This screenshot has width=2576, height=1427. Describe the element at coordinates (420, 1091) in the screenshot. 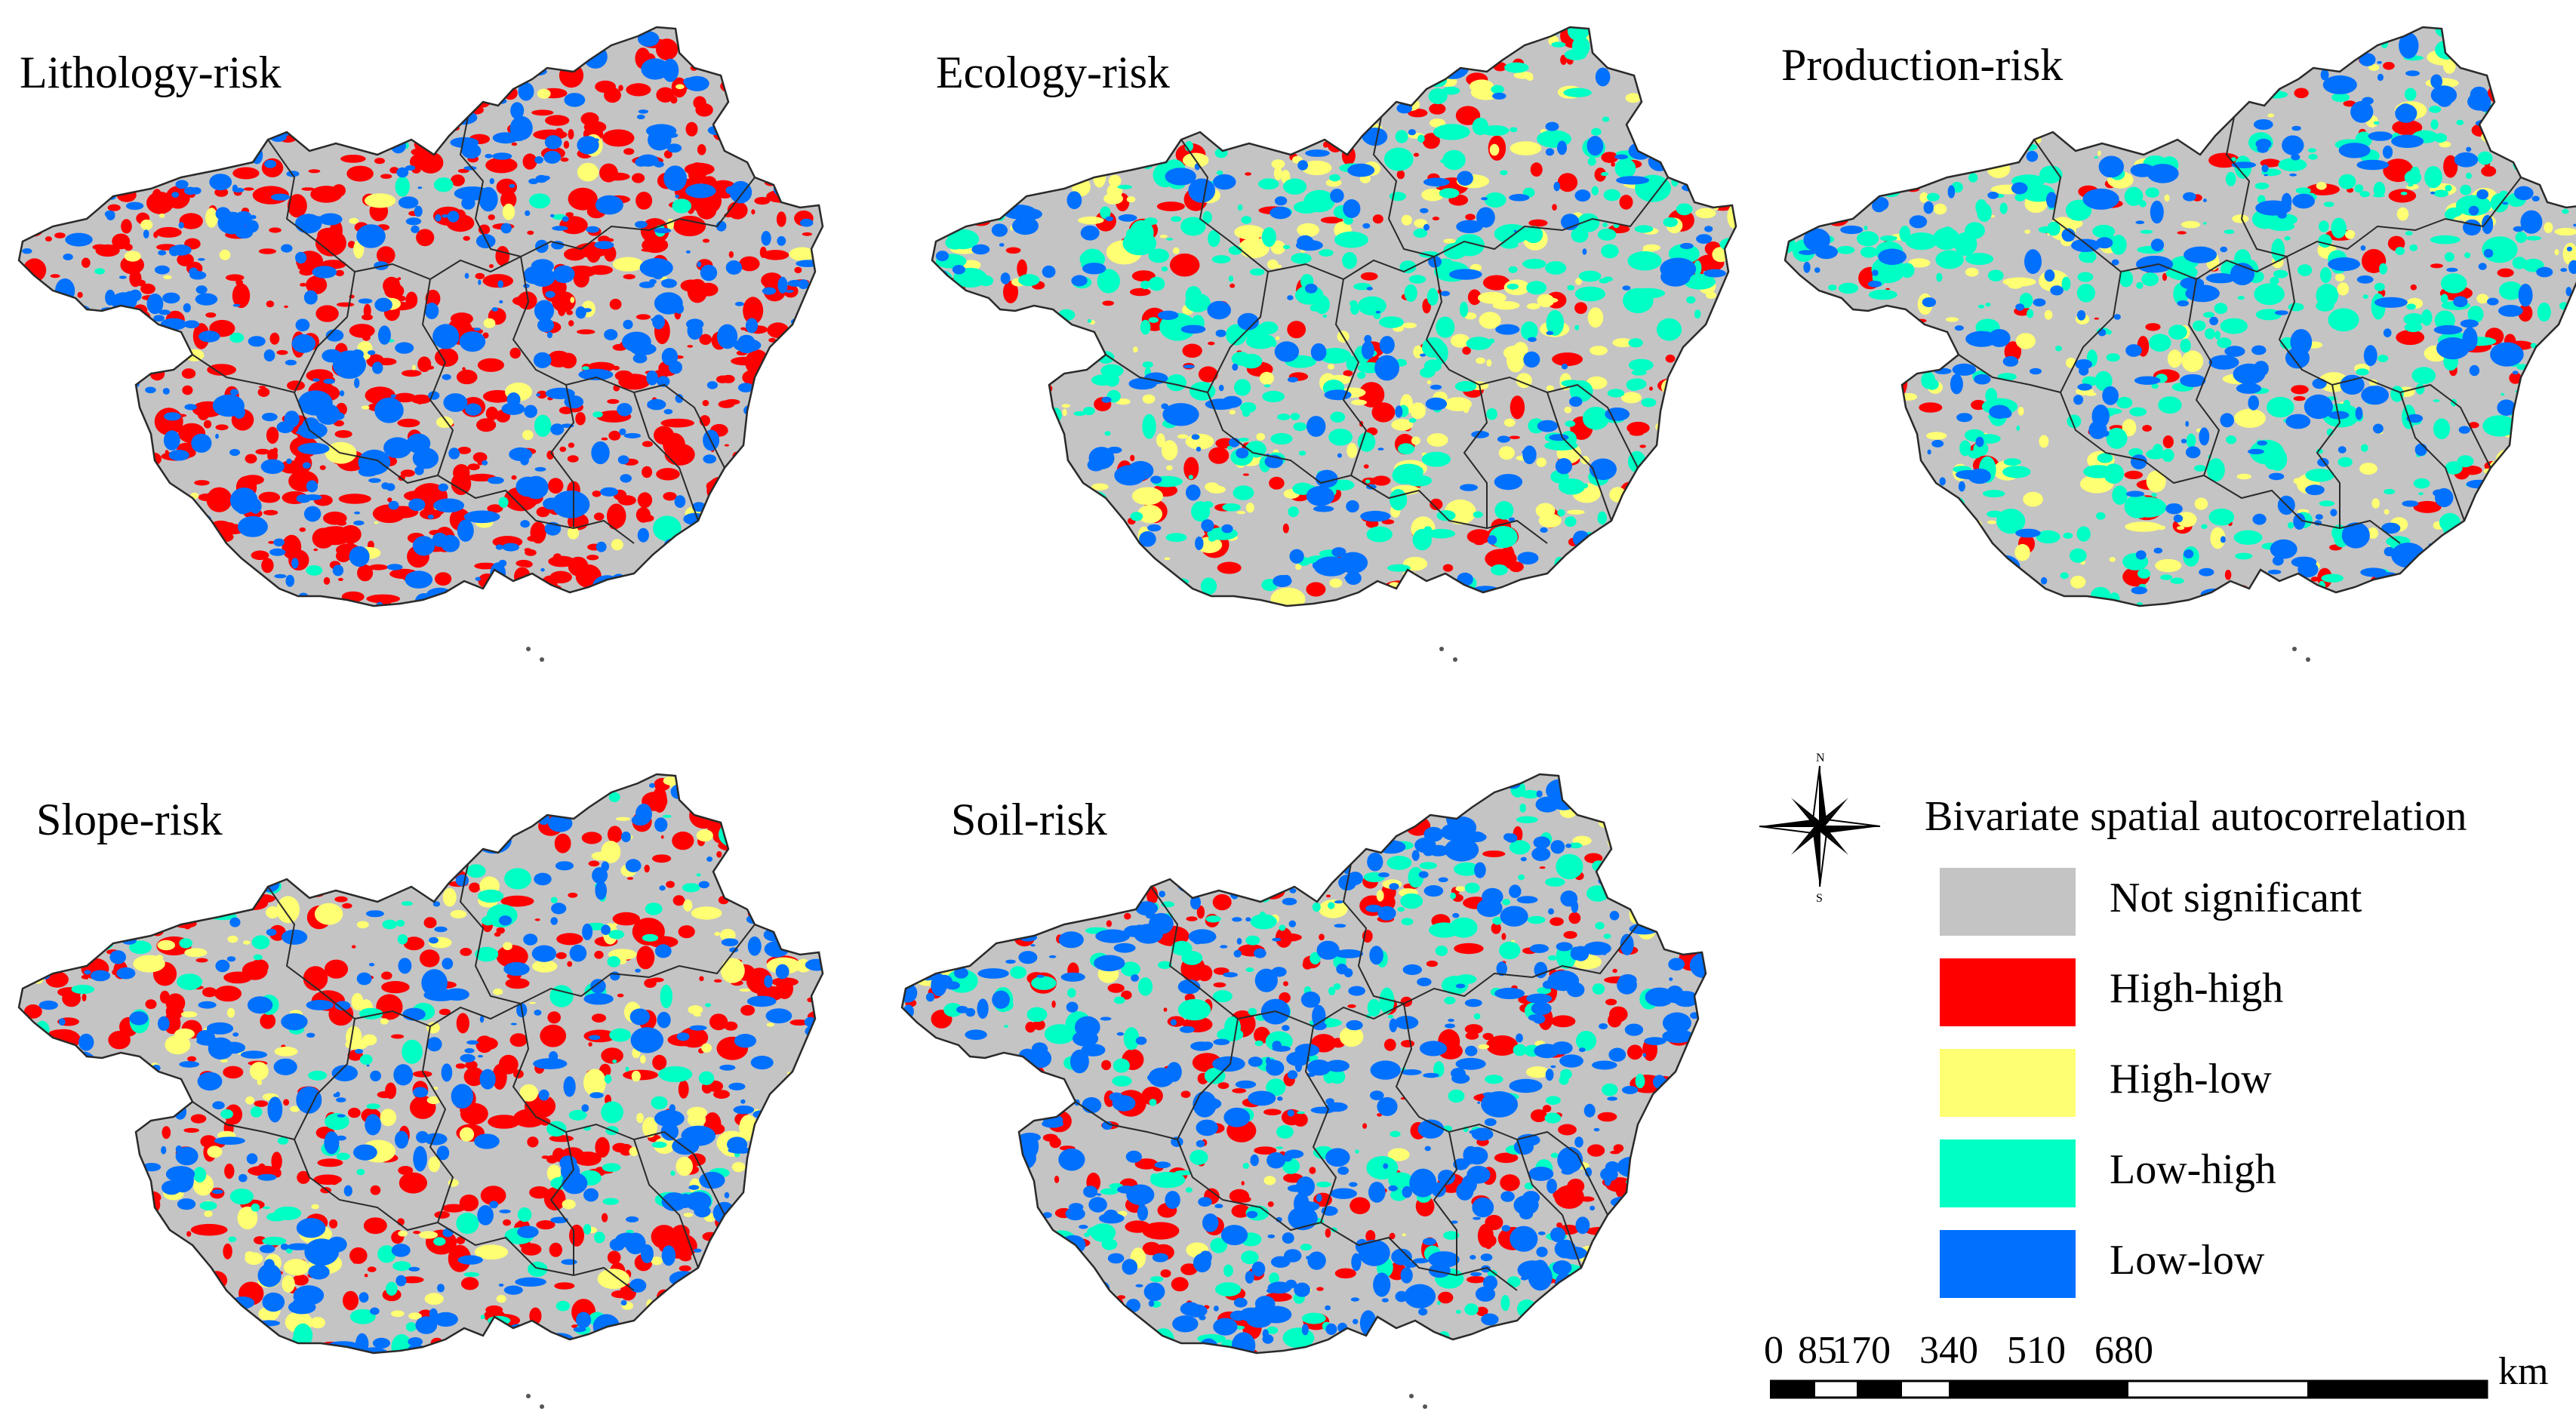

I see `region-map` at that location.